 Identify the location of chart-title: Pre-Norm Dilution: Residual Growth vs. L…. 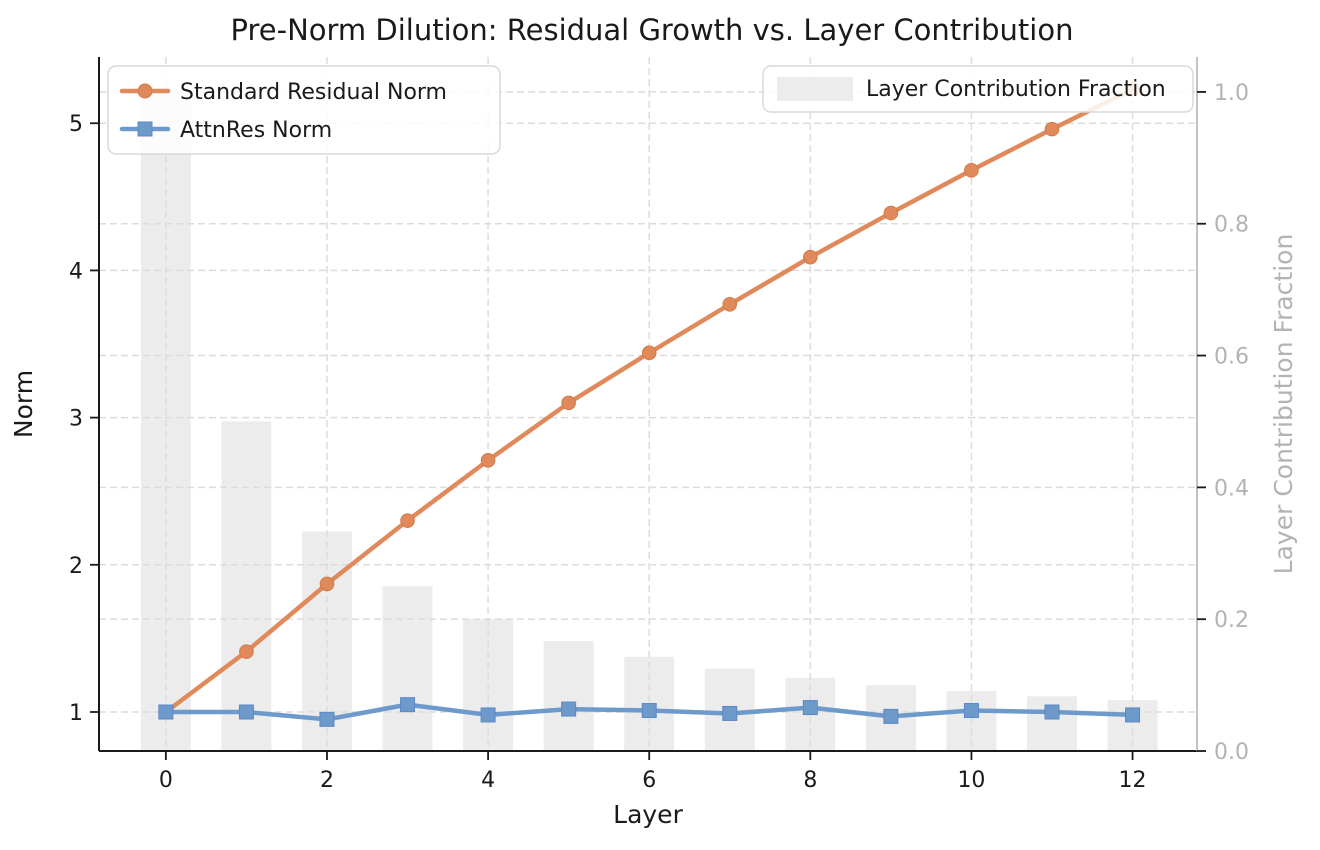
(652, 30).